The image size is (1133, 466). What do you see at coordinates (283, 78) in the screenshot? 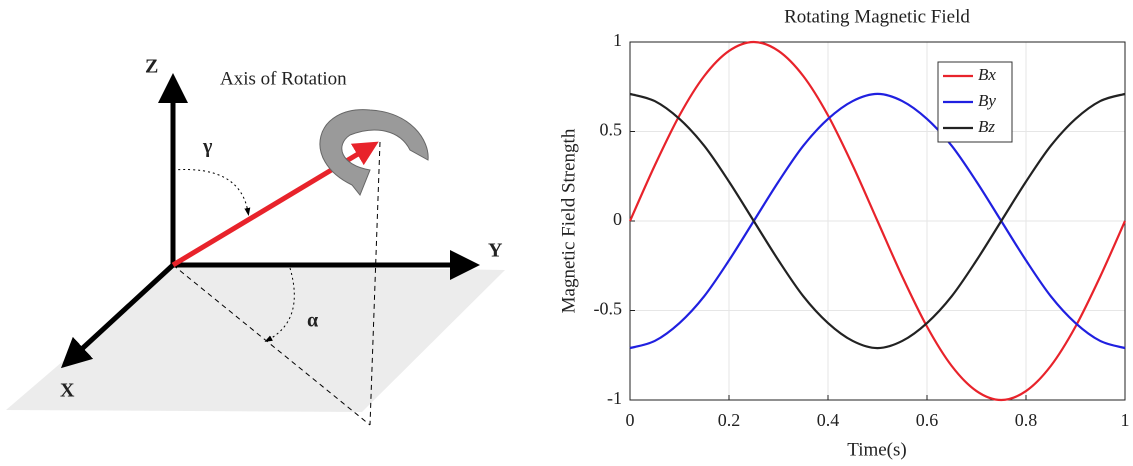
I see `rotation-label: Axis of Rotation` at bounding box center [283, 78].